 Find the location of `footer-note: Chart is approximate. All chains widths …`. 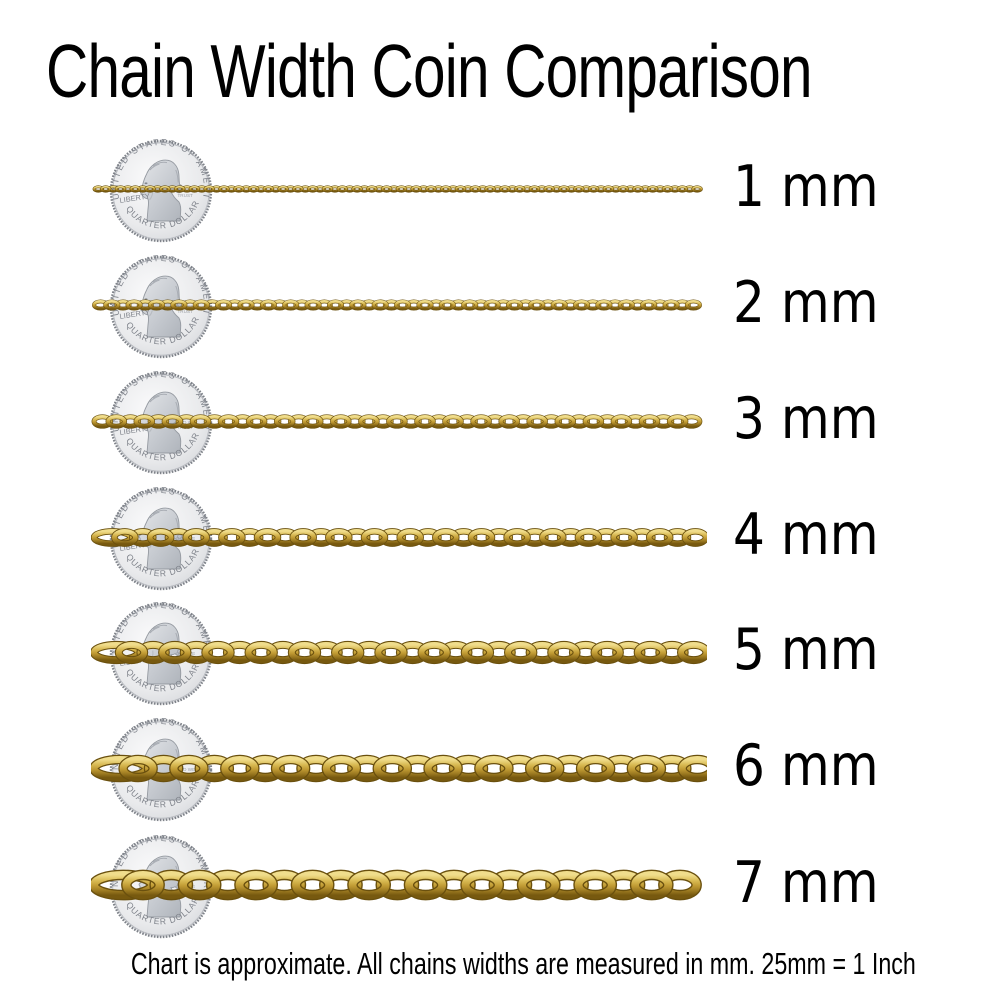

footer-note: Chart is approximate. All chains widths … is located at coordinates (500, 964).